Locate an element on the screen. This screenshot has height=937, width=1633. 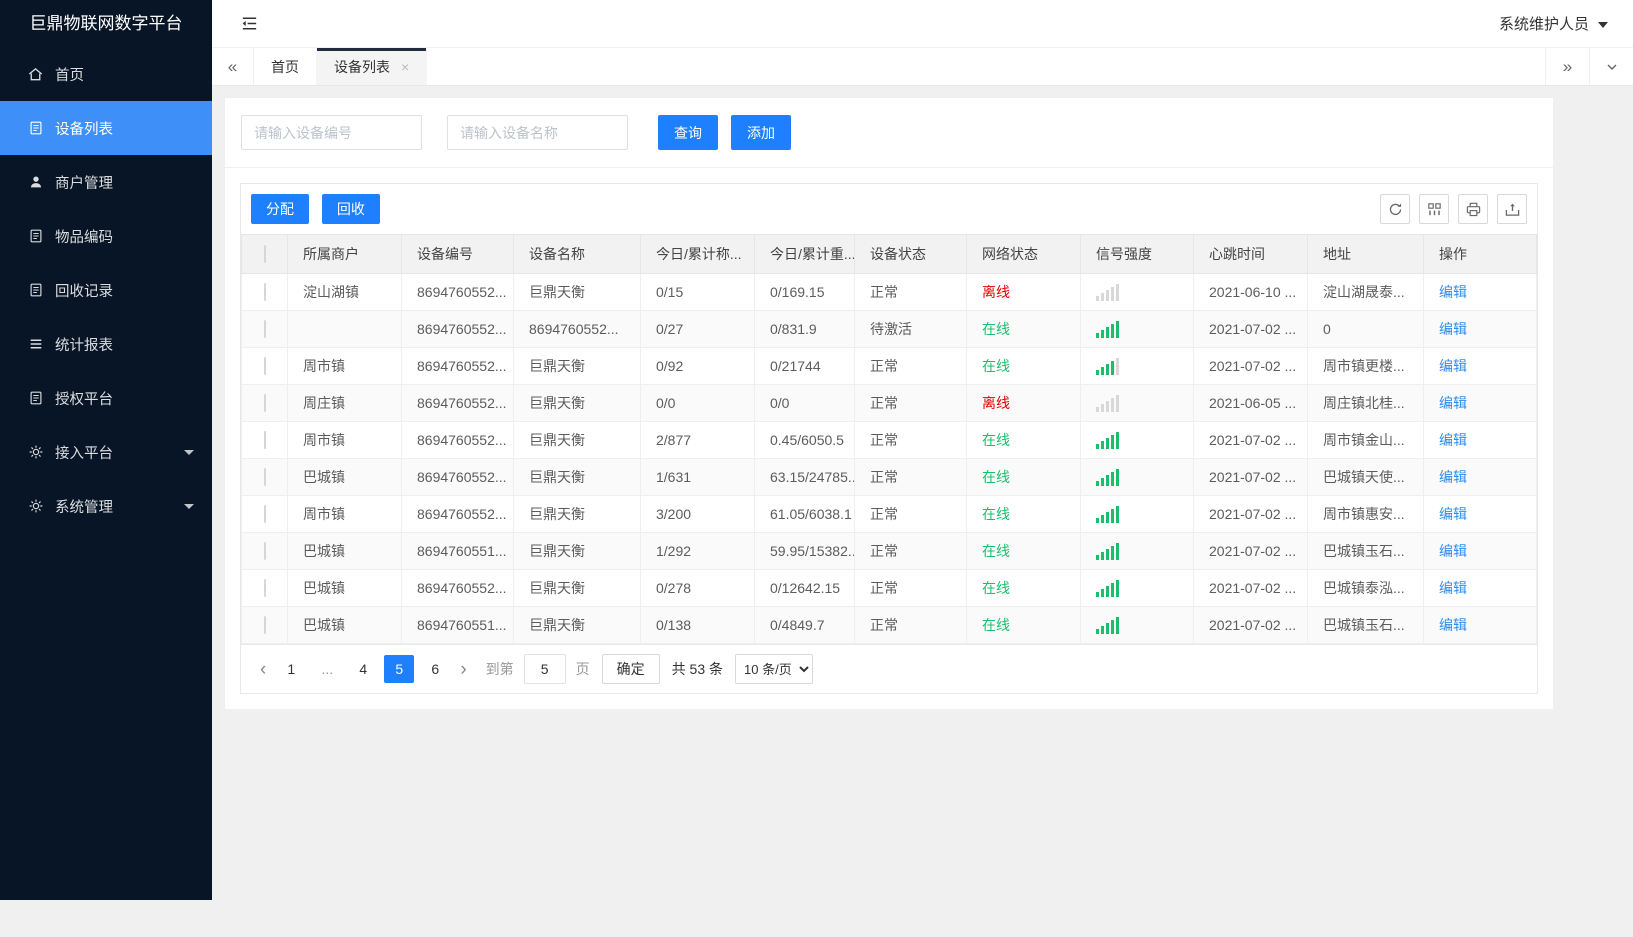
recycle-button: 回收 is located at coordinates (350, 209).